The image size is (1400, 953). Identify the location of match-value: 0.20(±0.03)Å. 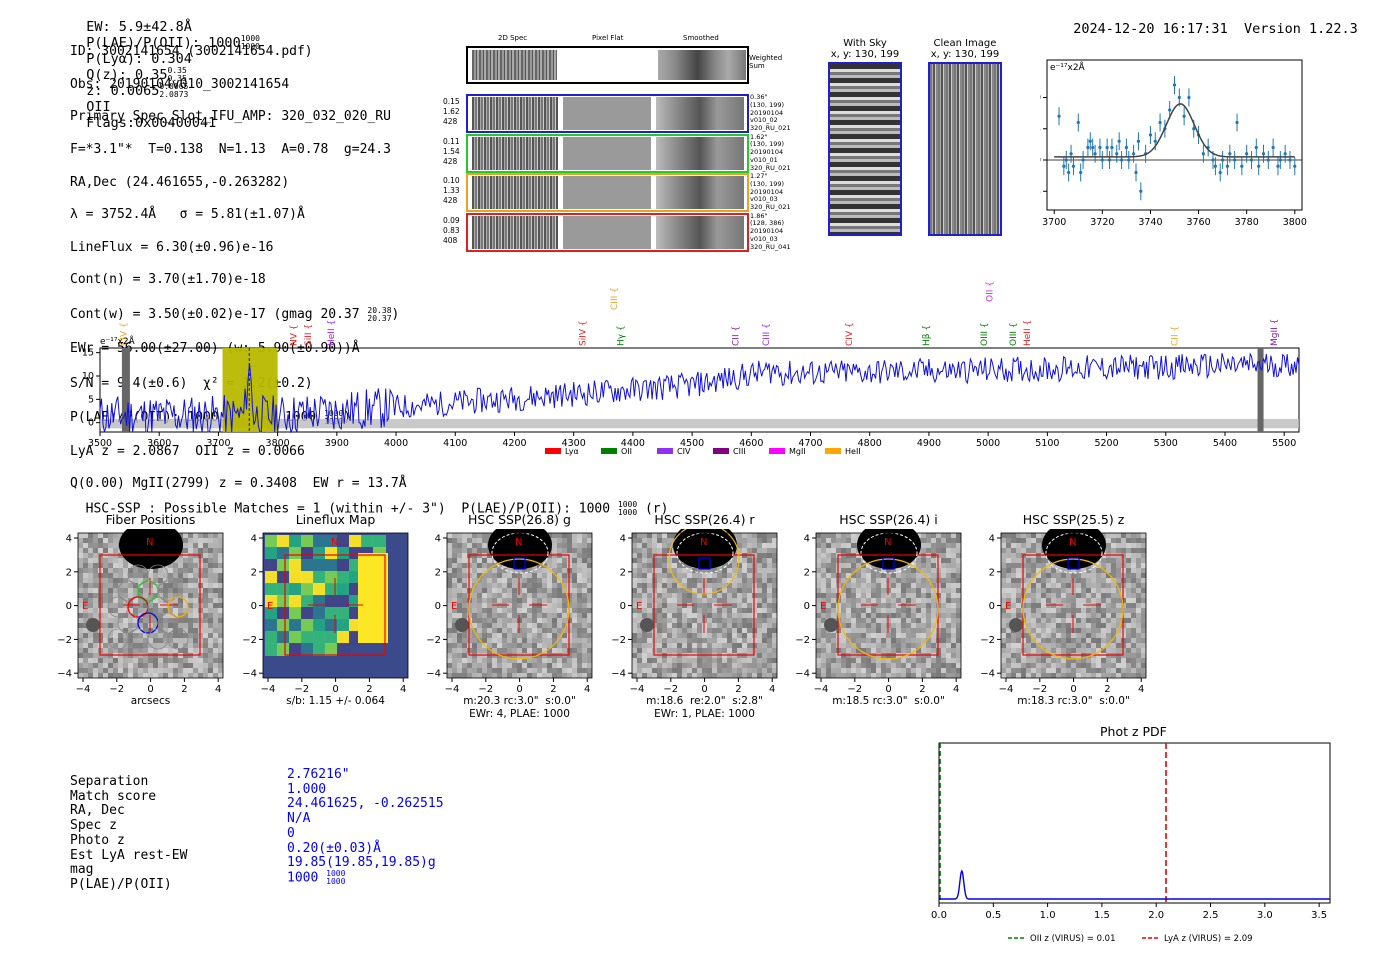
(334, 848).